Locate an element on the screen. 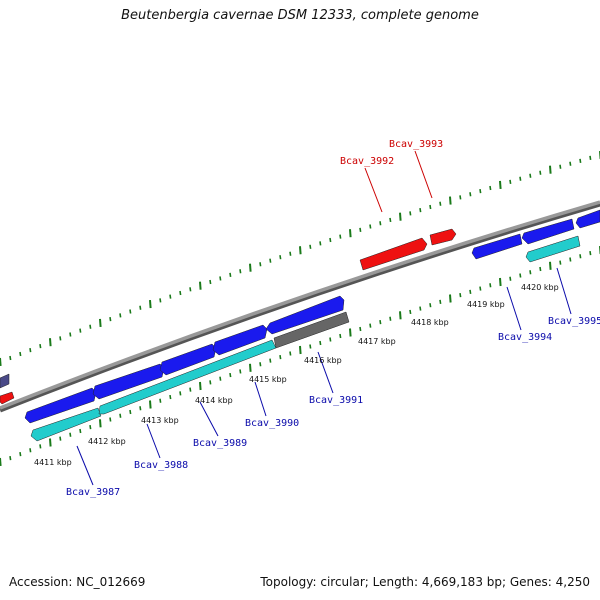 The image size is (600, 600). gene-pseudo is located at coordinates (311, 330).